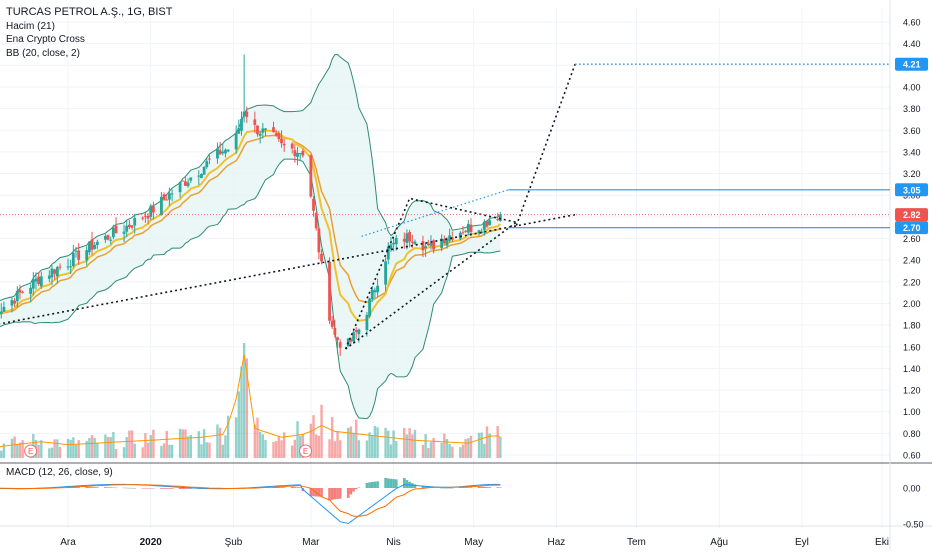 The width and height of the screenshot is (932, 555). I want to click on symbol-title: TURCAS PETROL A.Ş., 1G, BIST, so click(89, 13).